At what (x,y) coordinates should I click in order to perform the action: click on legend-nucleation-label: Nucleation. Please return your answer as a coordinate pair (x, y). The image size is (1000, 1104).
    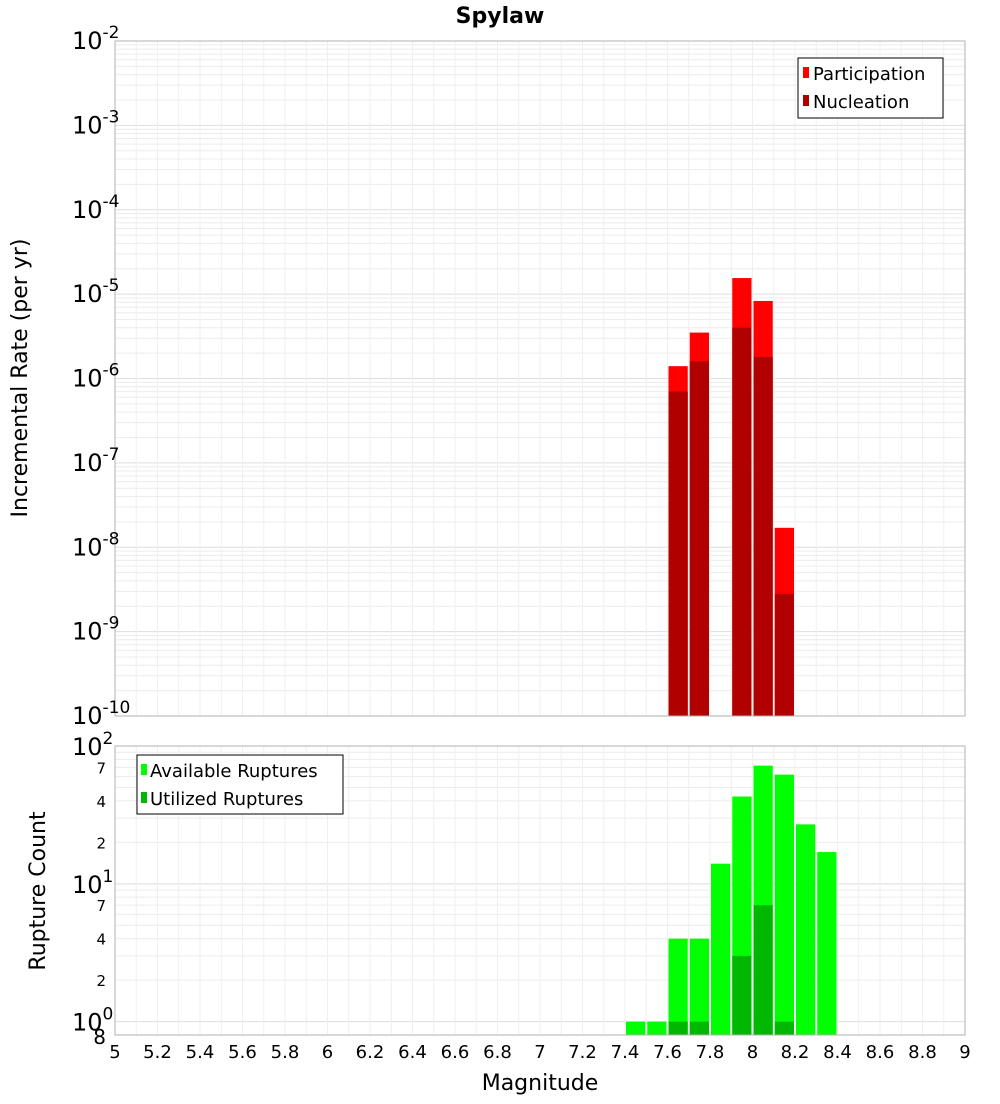
    Looking at the image, I should click on (861, 102).